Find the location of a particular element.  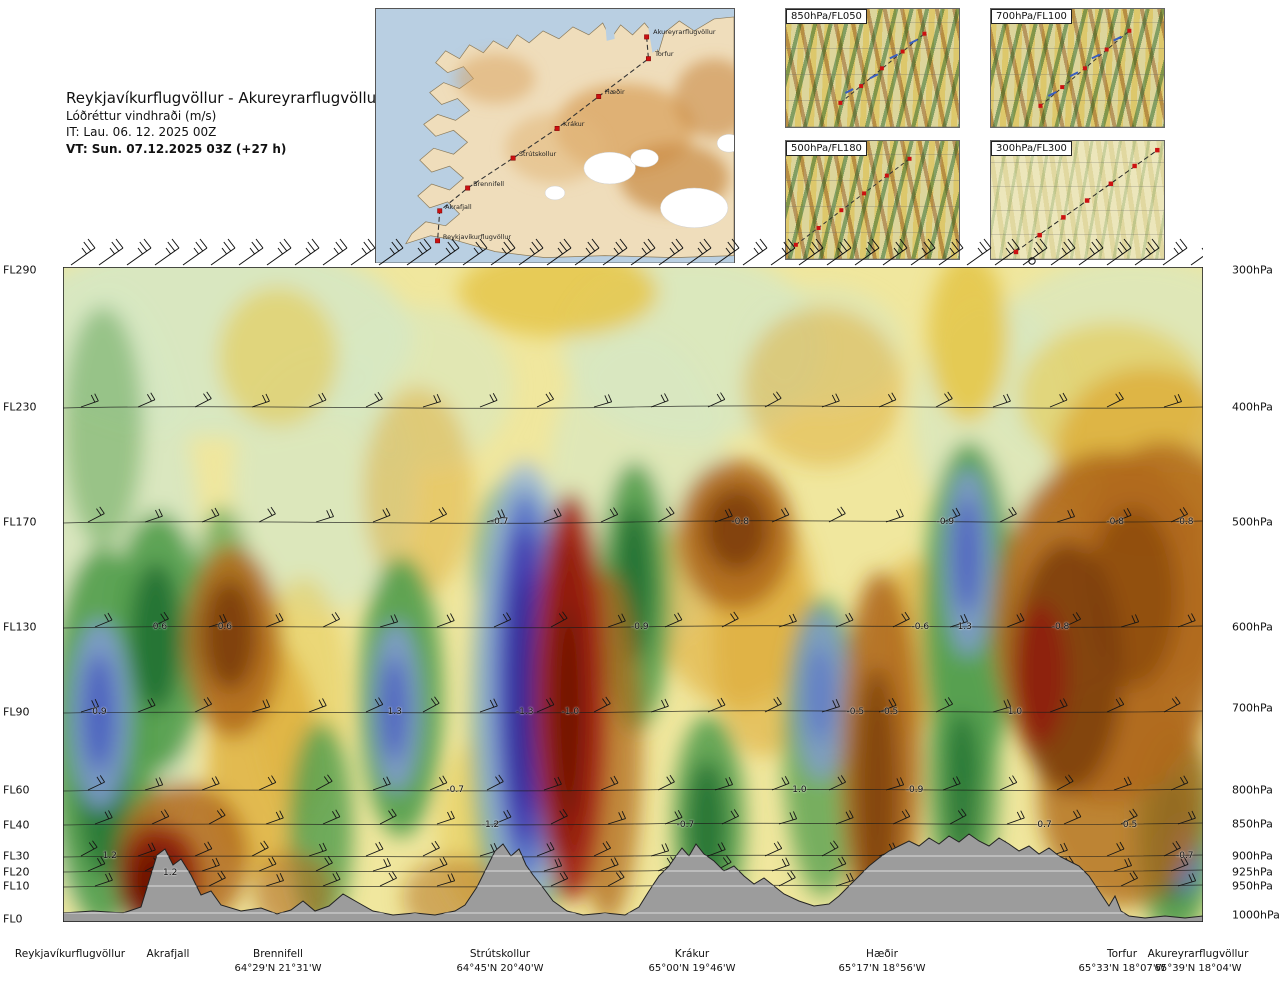

map-station-label: Akureyrarflugvöllur is located at coordinates (684, 32).